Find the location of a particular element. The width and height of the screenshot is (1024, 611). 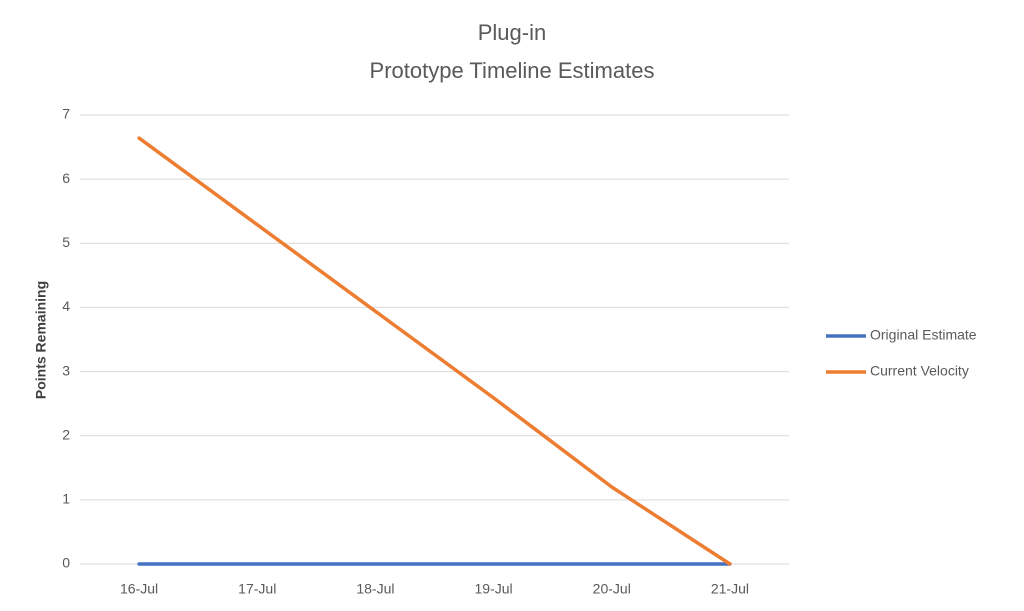

chart-title: Plug-in is located at coordinates (512, 32).